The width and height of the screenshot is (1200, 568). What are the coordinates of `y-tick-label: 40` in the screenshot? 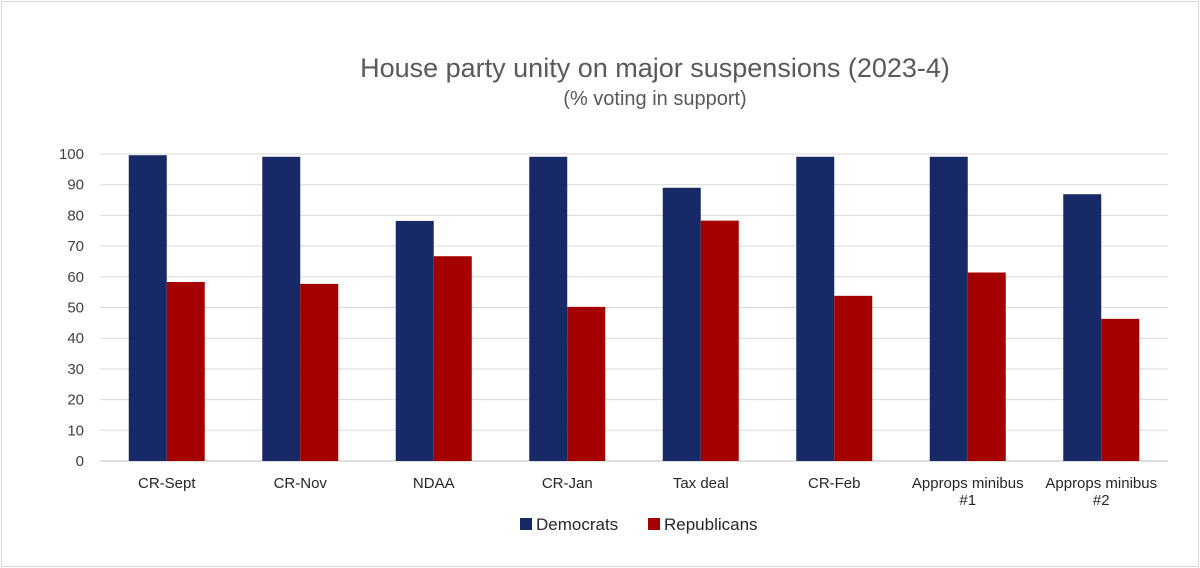 It's located at (75, 338).